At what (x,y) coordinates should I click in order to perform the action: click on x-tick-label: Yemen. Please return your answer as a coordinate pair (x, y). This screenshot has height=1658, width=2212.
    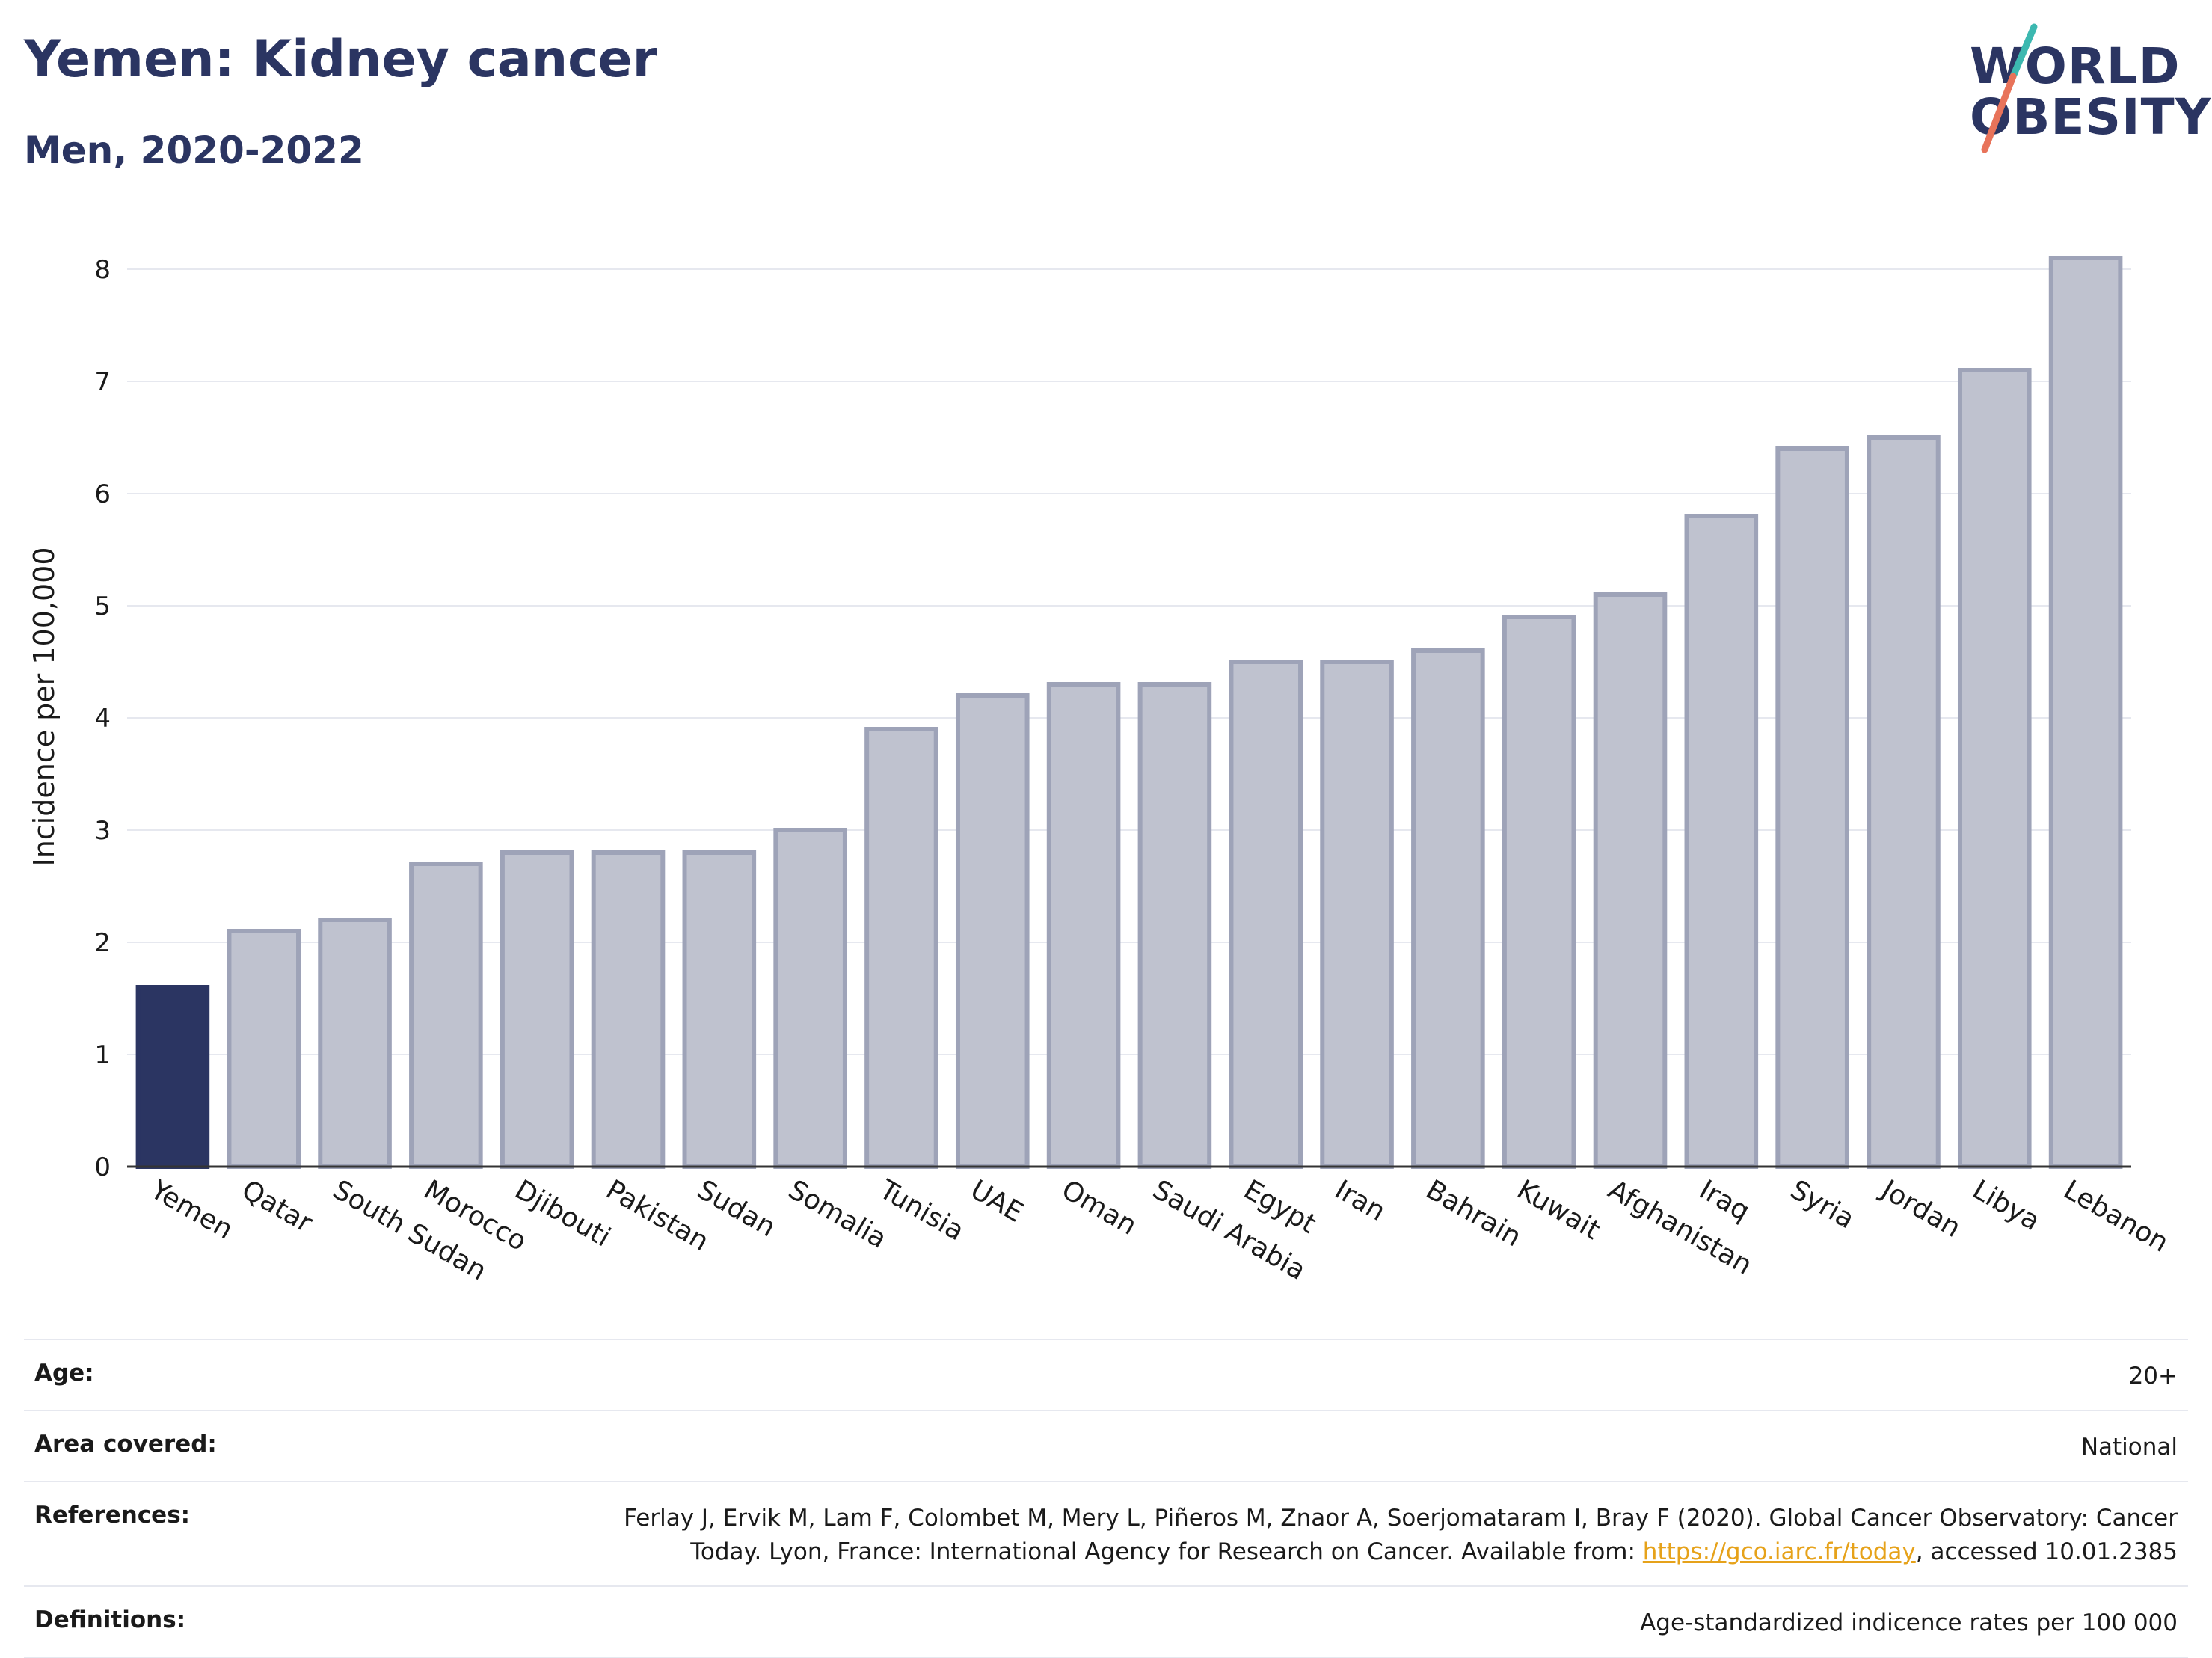
    Looking at the image, I should click on (192, 1210).